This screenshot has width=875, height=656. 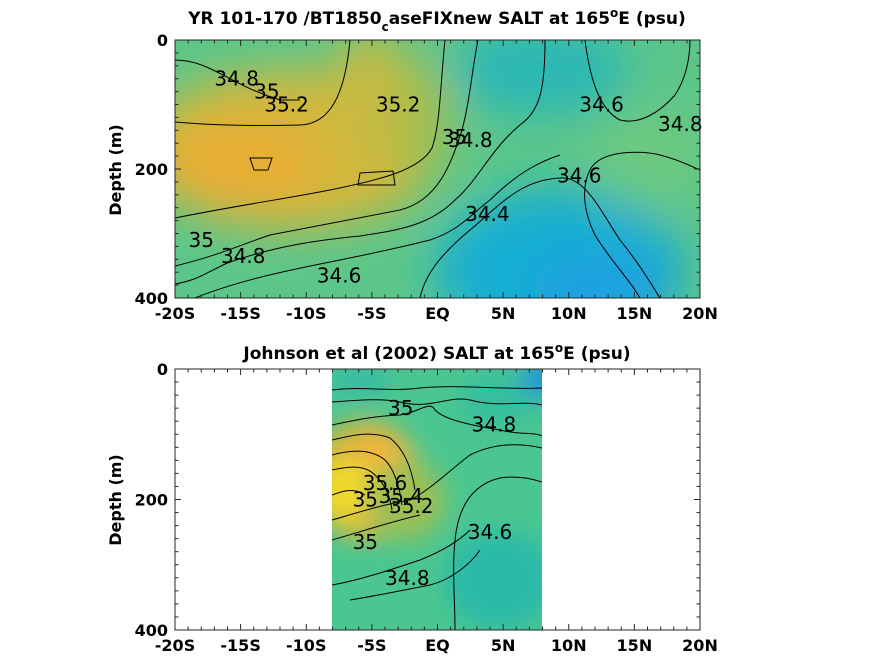 I want to click on top-y-tick-label: 400, so click(x=151, y=298).